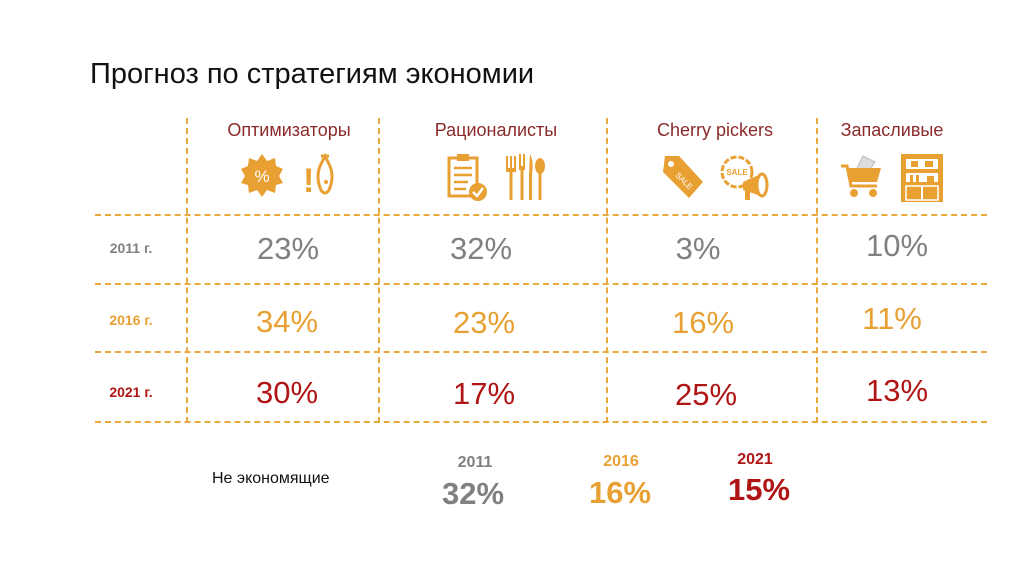 This screenshot has height=576, width=1024. Describe the element at coordinates (892, 318) in the screenshot. I see `cell-2016-hoarders: 11%` at that location.